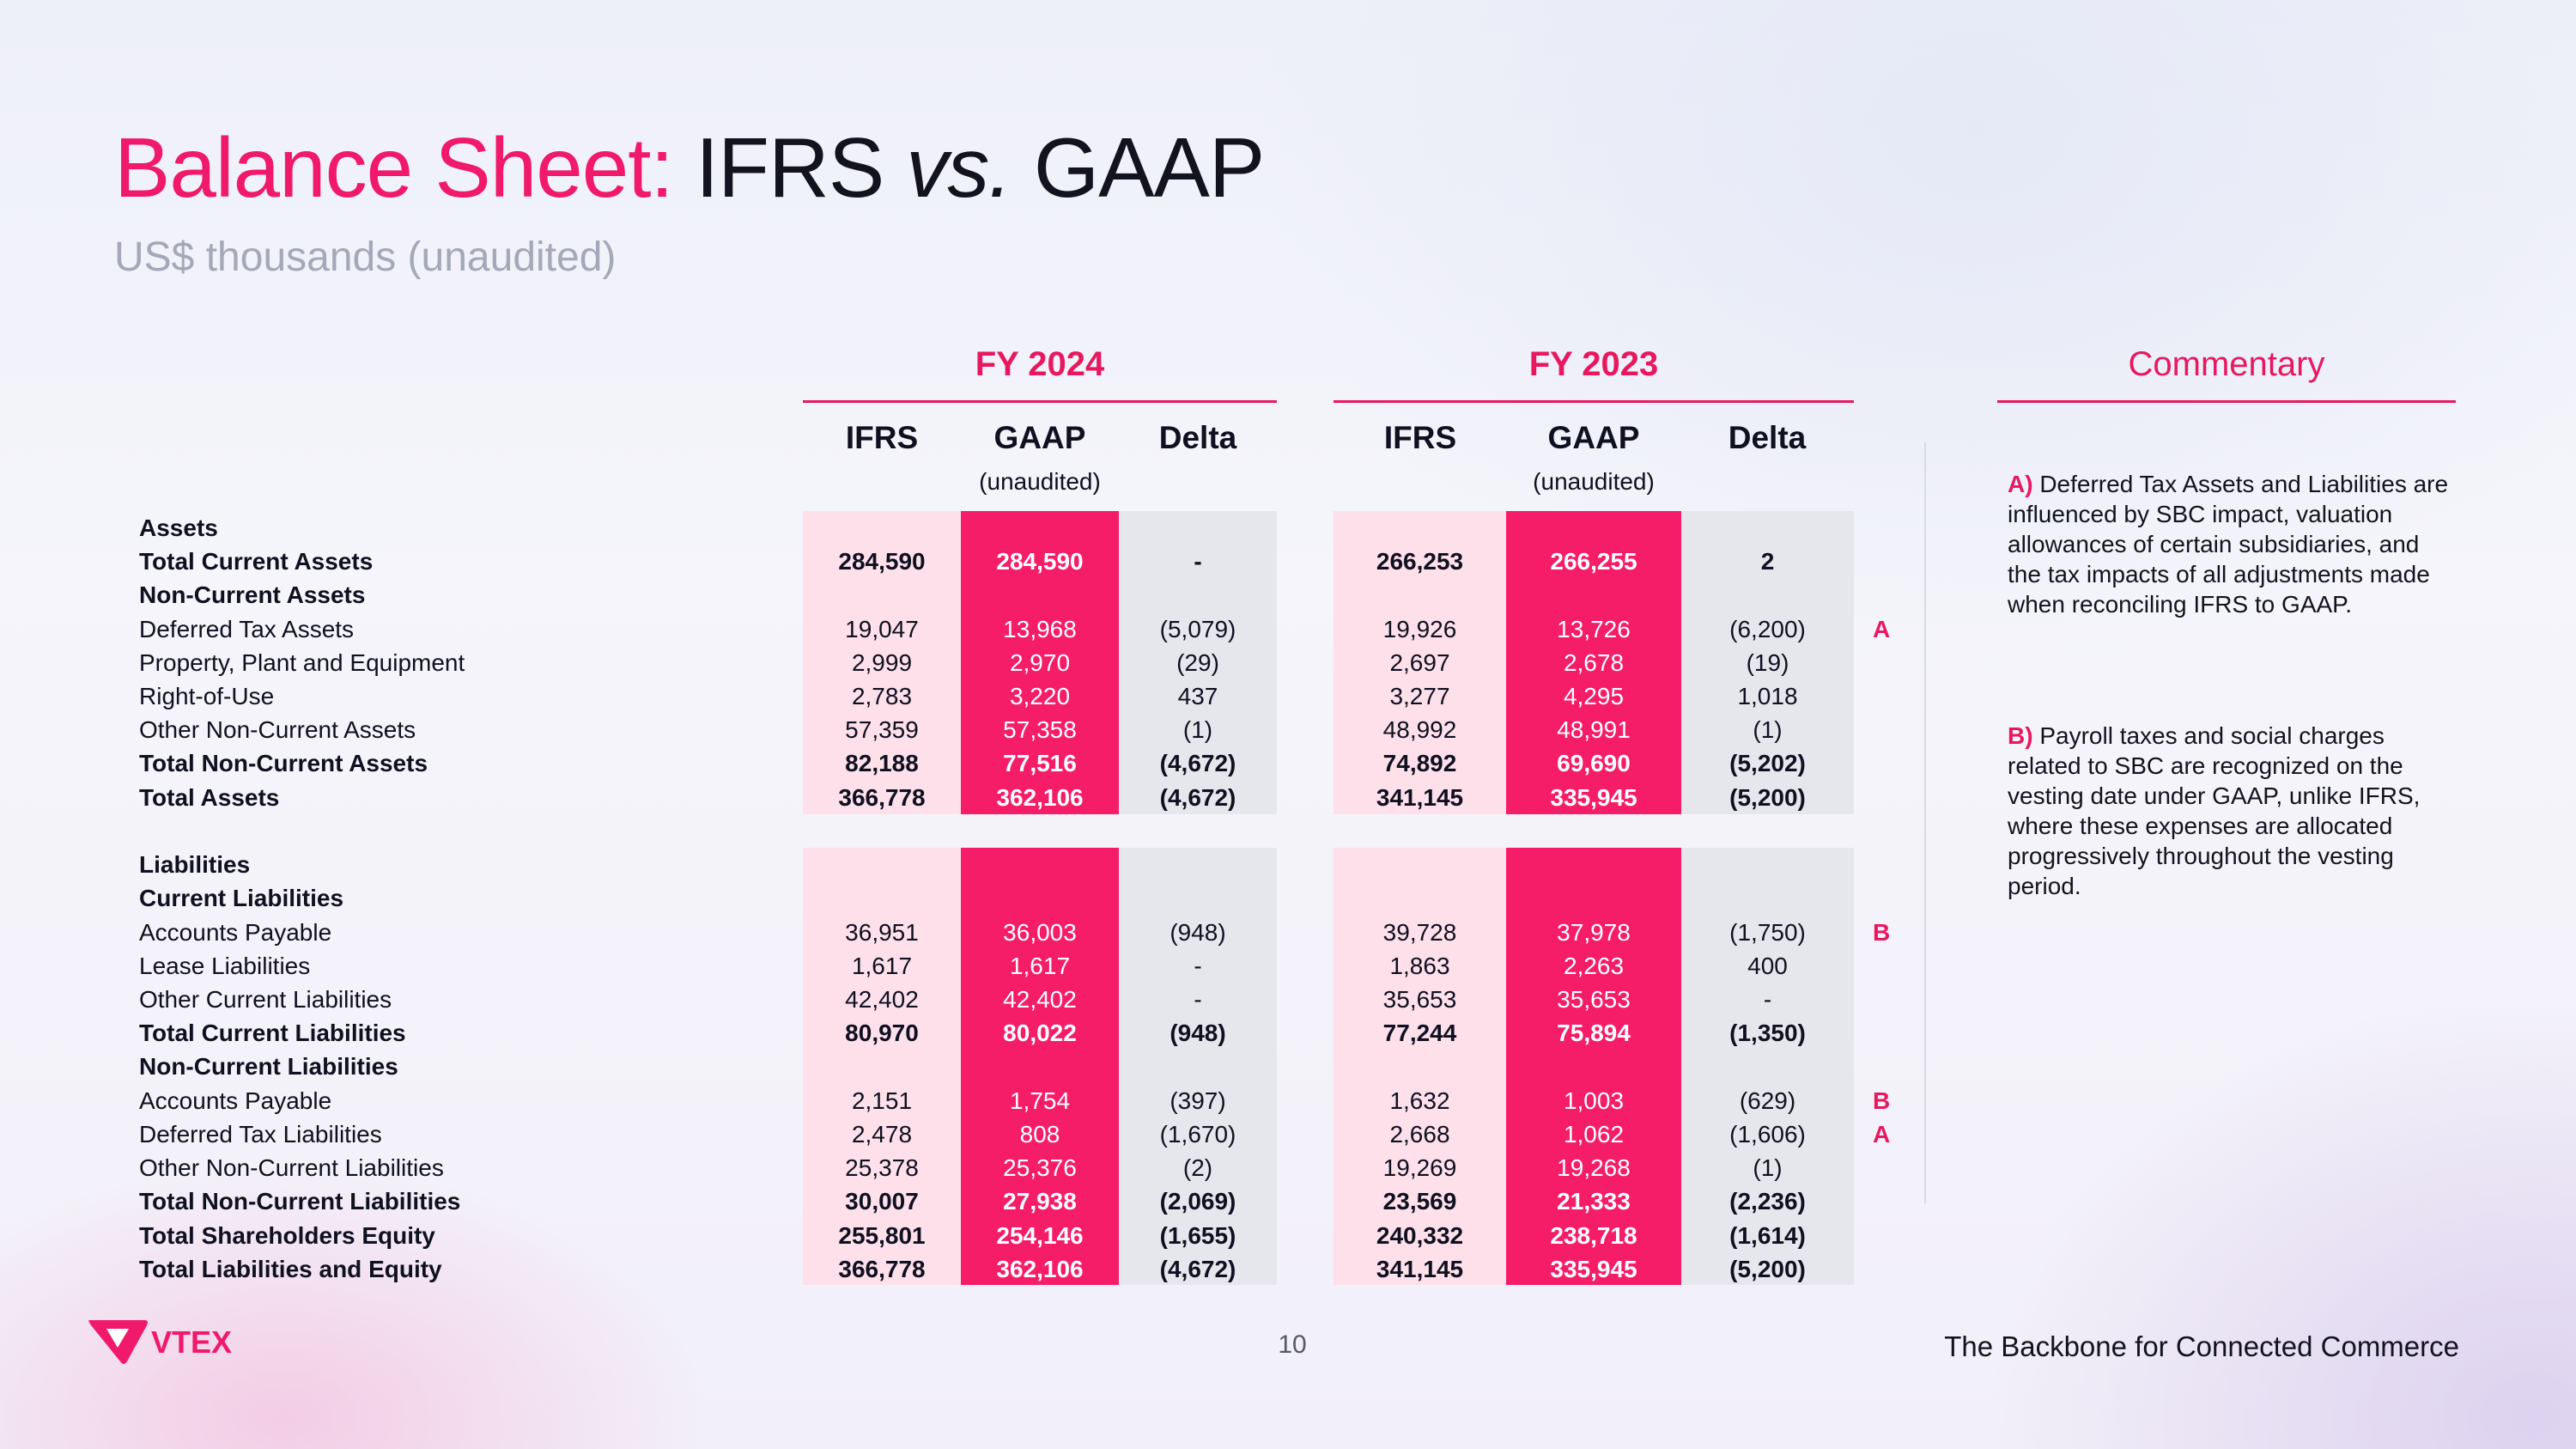  What do you see at coordinates (1768, 1167) in the screenshot?
I see `cell-delta-2023: (1)` at bounding box center [1768, 1167].